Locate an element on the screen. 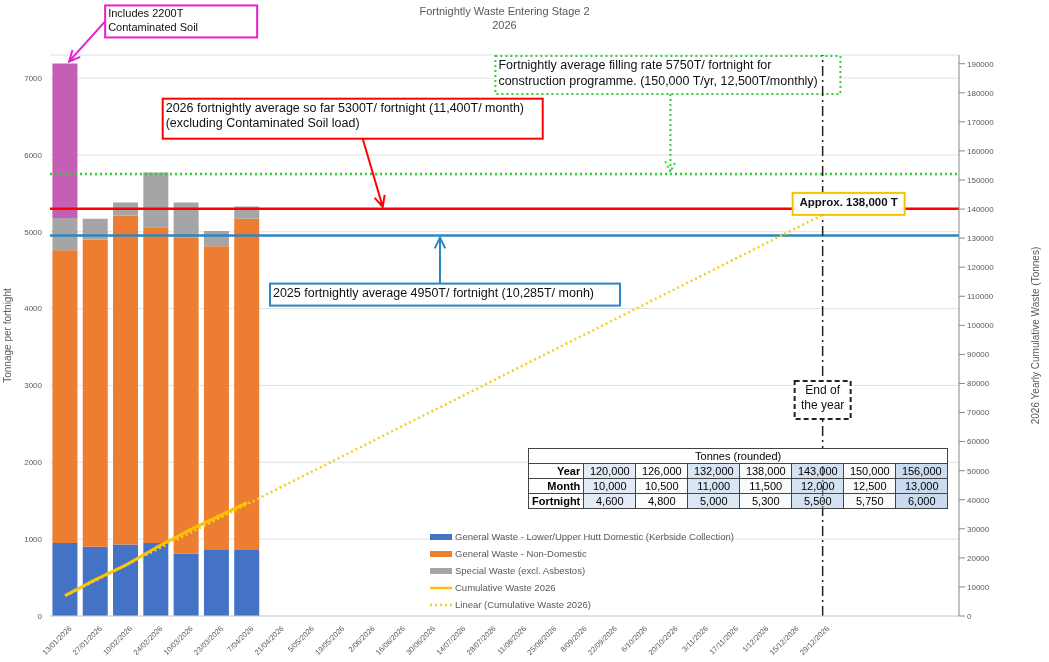 The height and width of the screenshot is (662, 1049). y2-tick-label: 180000 is located at coordinates (981, 93).